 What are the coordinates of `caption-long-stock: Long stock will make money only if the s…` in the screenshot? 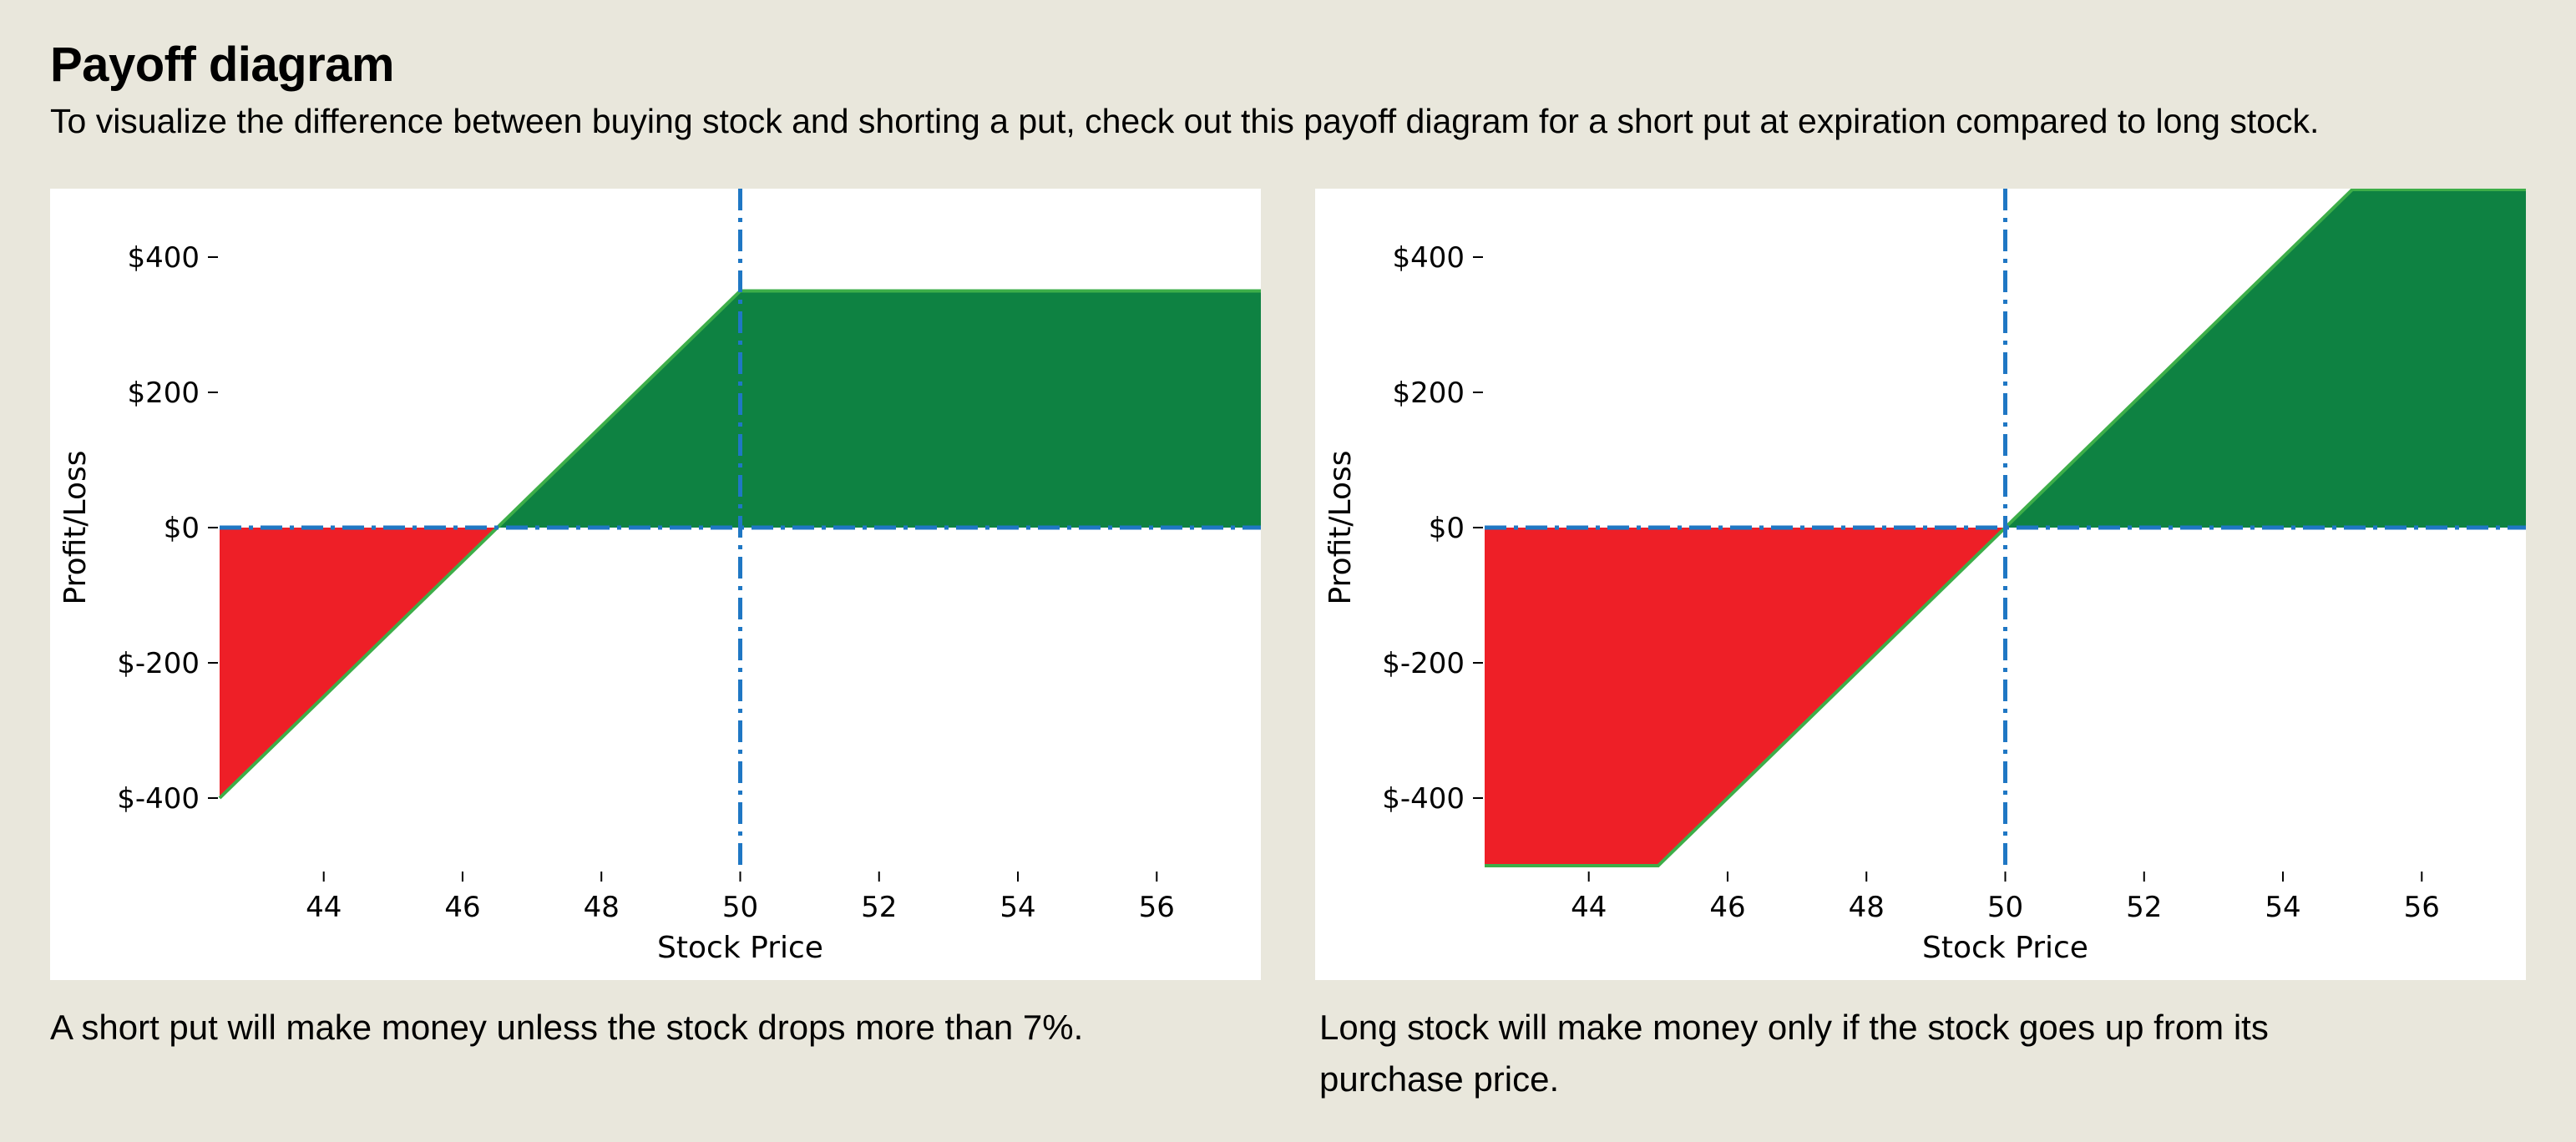 It's located at (1794, 1053).